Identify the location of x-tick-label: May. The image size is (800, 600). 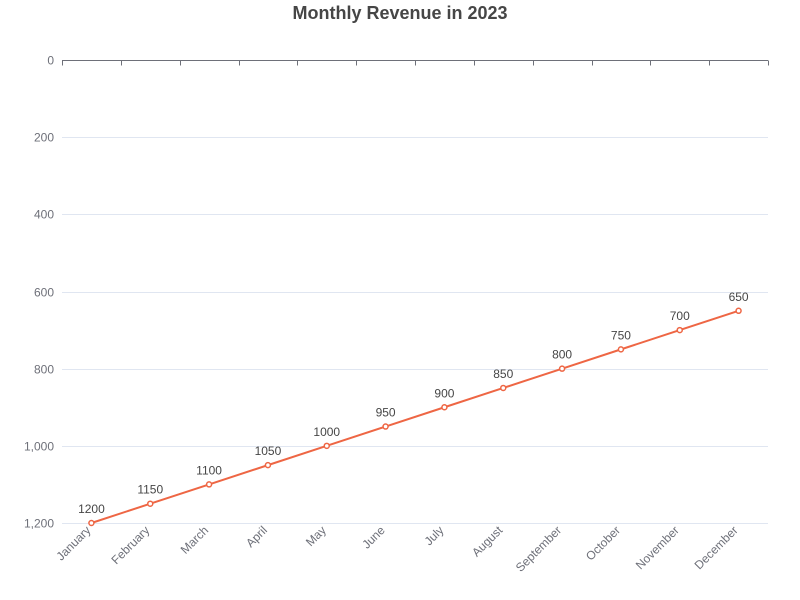
(316, 536).